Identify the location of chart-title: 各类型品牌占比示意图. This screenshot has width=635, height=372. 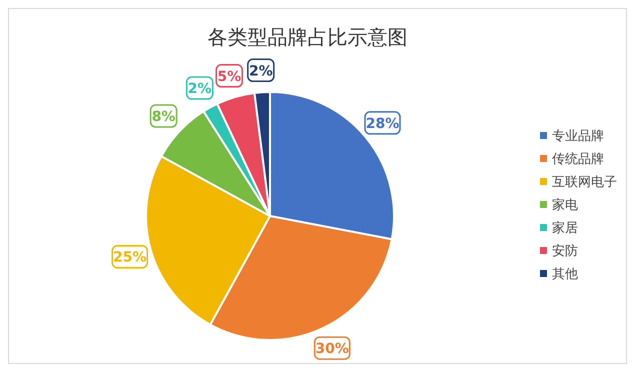
(308, 37).